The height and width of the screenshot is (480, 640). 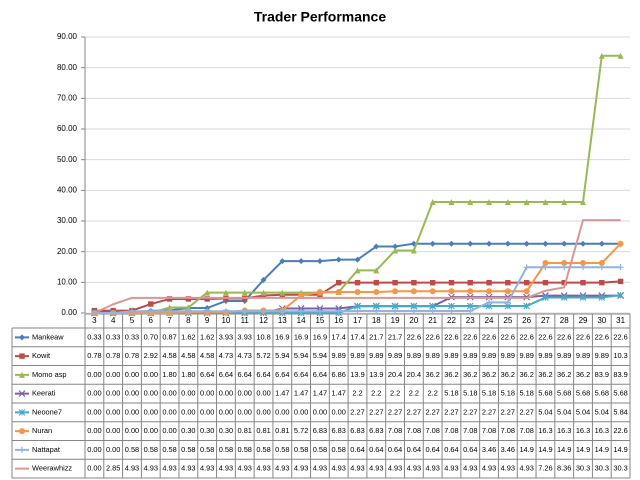 I want to click on x-tick-label: 21, so click(x=432, y=320).